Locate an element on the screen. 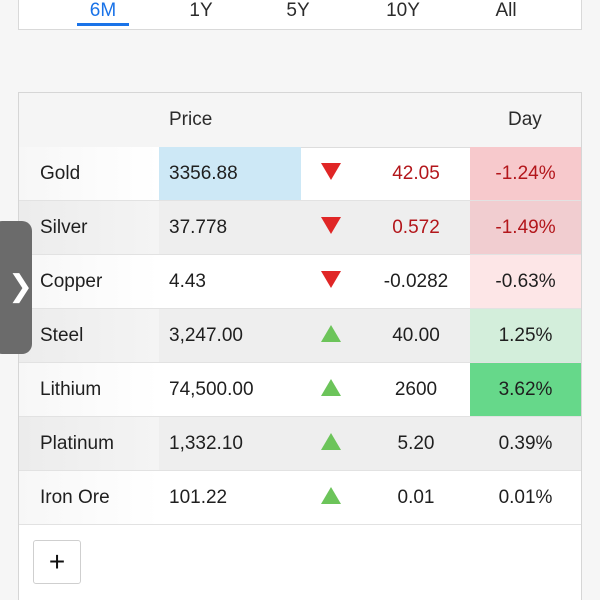 This screenshot has width=600, height=600. table-row: Iron Ore 101.22 0.01 0.01% is located at coordinates (300, 498).